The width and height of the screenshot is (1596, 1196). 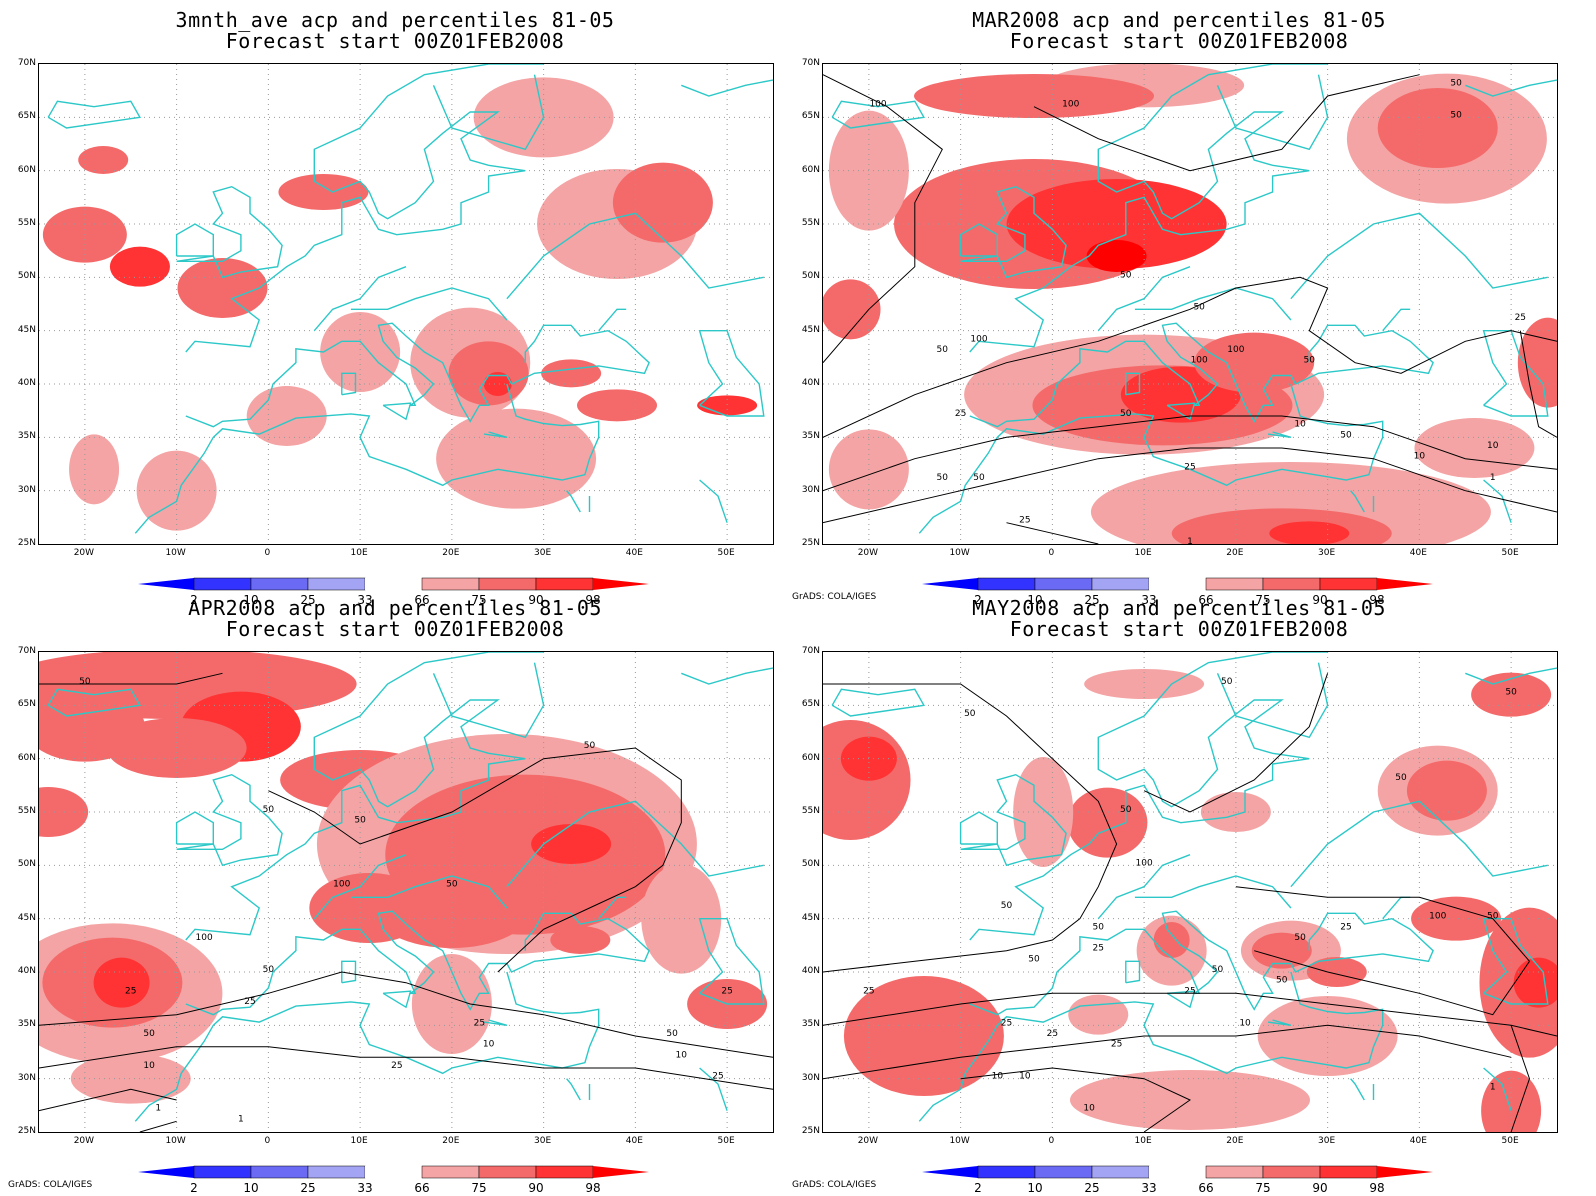 What do you see at coordinates (365, 600) in the screenshot?
I see `colorbar-label: 33` at bounding box center [365, 600].